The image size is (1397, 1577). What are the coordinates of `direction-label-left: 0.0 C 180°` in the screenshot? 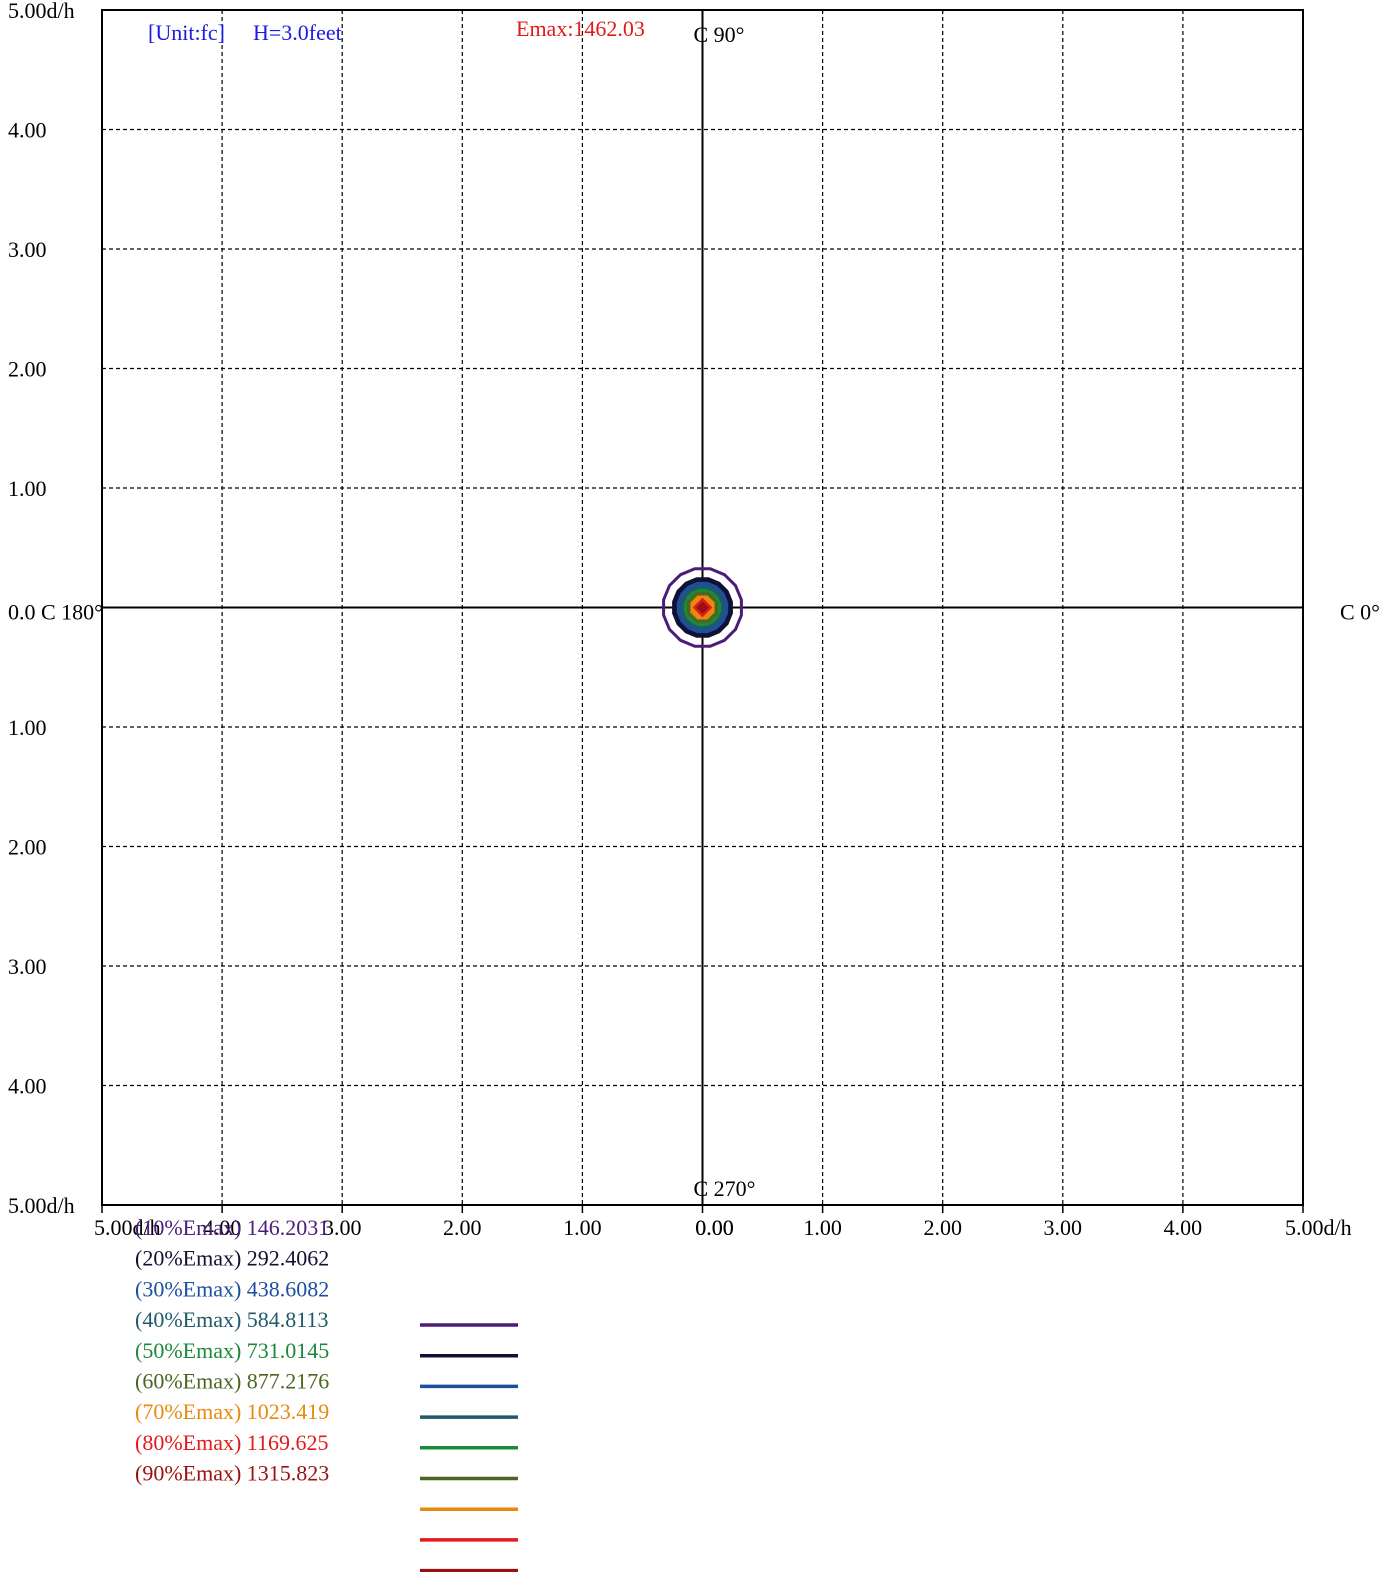 It's located at (55, 612).